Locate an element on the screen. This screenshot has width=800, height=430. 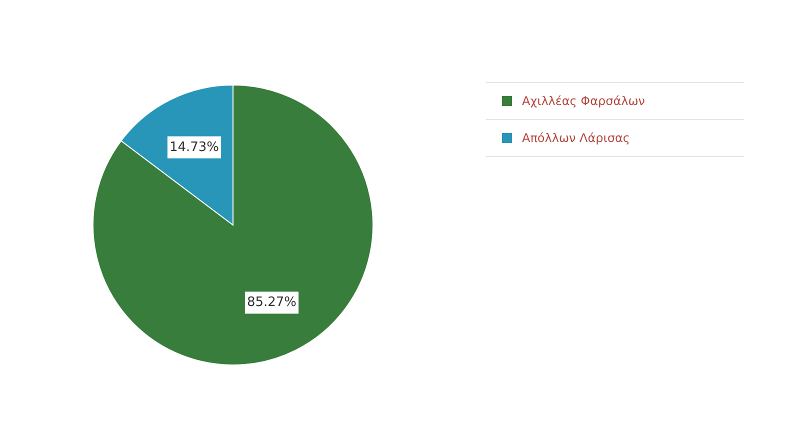
legend-label: Αχιλλέας Φαρσάλων is located at coordinates (583, 101).